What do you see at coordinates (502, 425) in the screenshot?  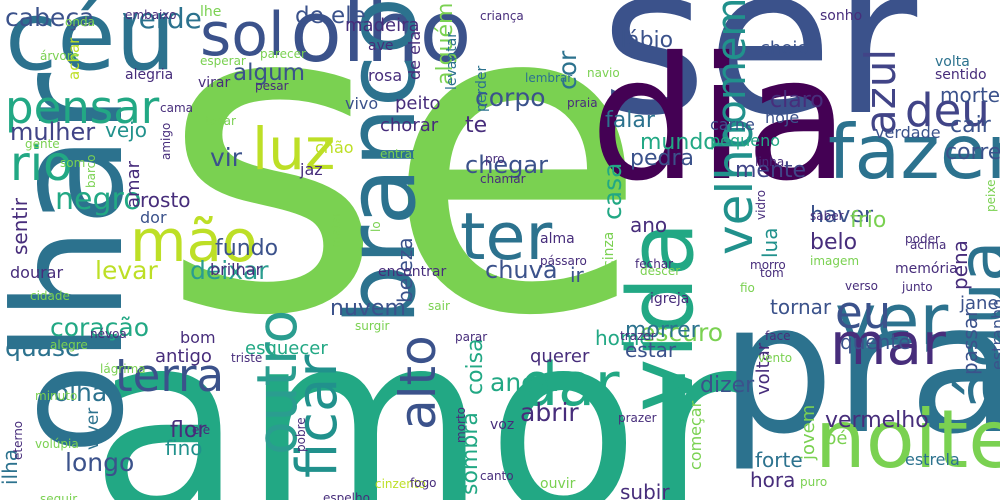 I see `word-voz: voz` at bounding box center [502, 425].